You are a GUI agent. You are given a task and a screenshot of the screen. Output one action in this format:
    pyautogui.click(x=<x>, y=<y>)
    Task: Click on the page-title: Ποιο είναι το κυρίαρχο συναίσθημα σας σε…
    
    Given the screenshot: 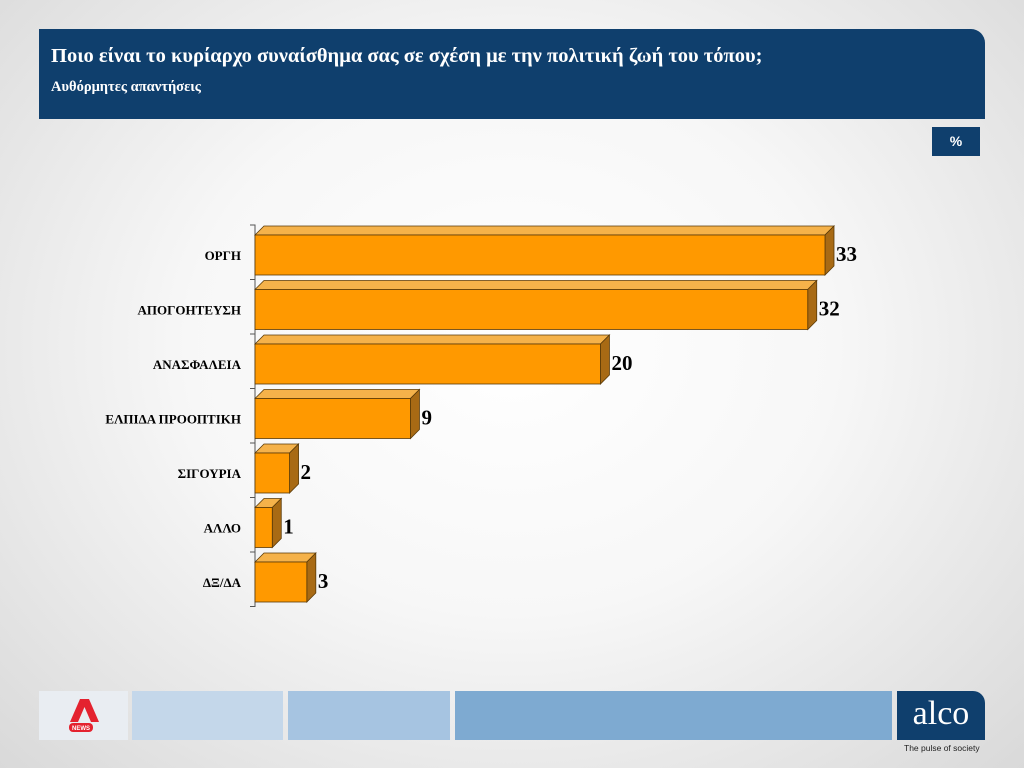 What is the action you would take?
    pyautogui.click(x=407, y=56)
    